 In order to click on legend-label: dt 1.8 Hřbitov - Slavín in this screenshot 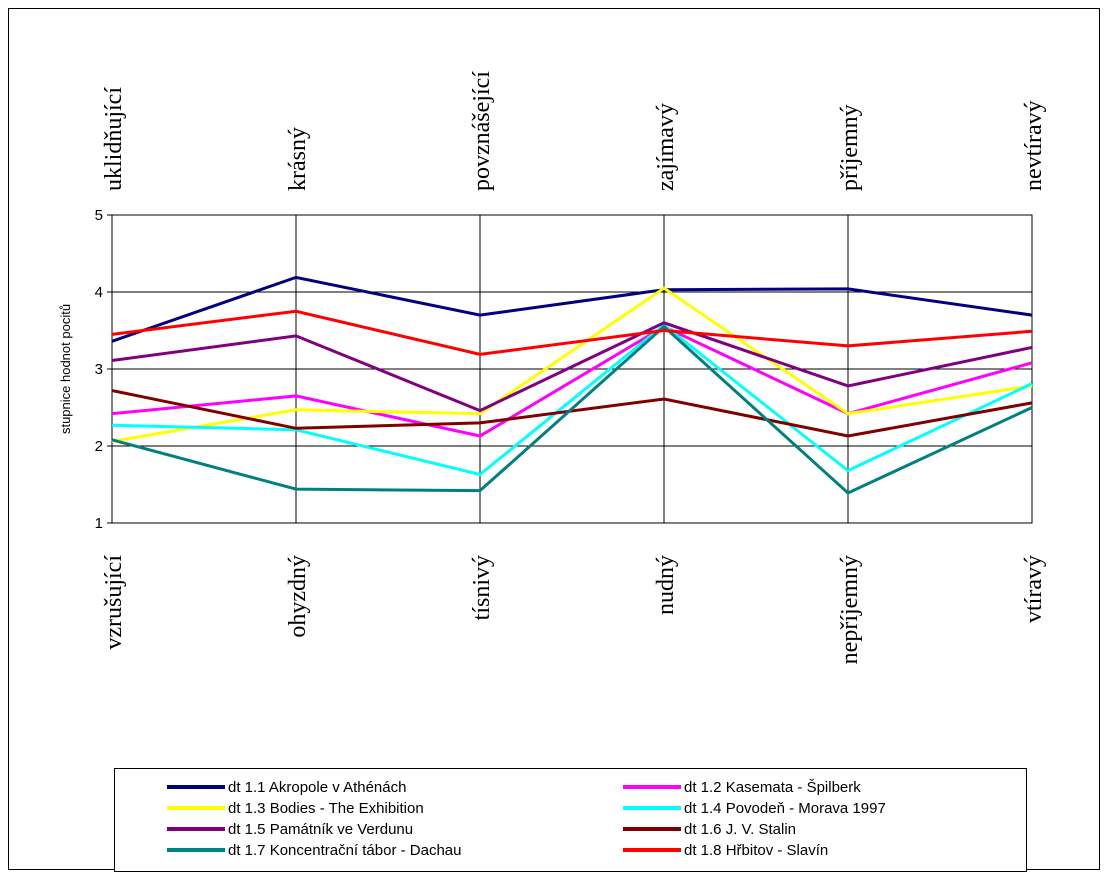, I will do `click(756, 850)`.